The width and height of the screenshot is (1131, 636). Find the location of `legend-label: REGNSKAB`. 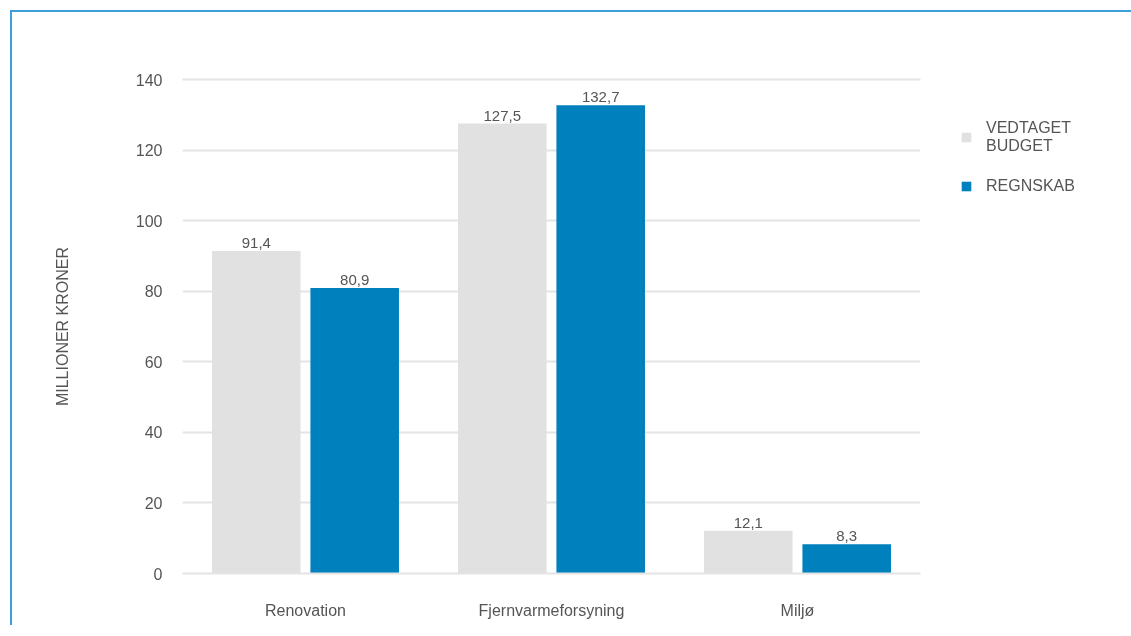

legend-label: REGNSKAB is located at coordinates (1030, 186).